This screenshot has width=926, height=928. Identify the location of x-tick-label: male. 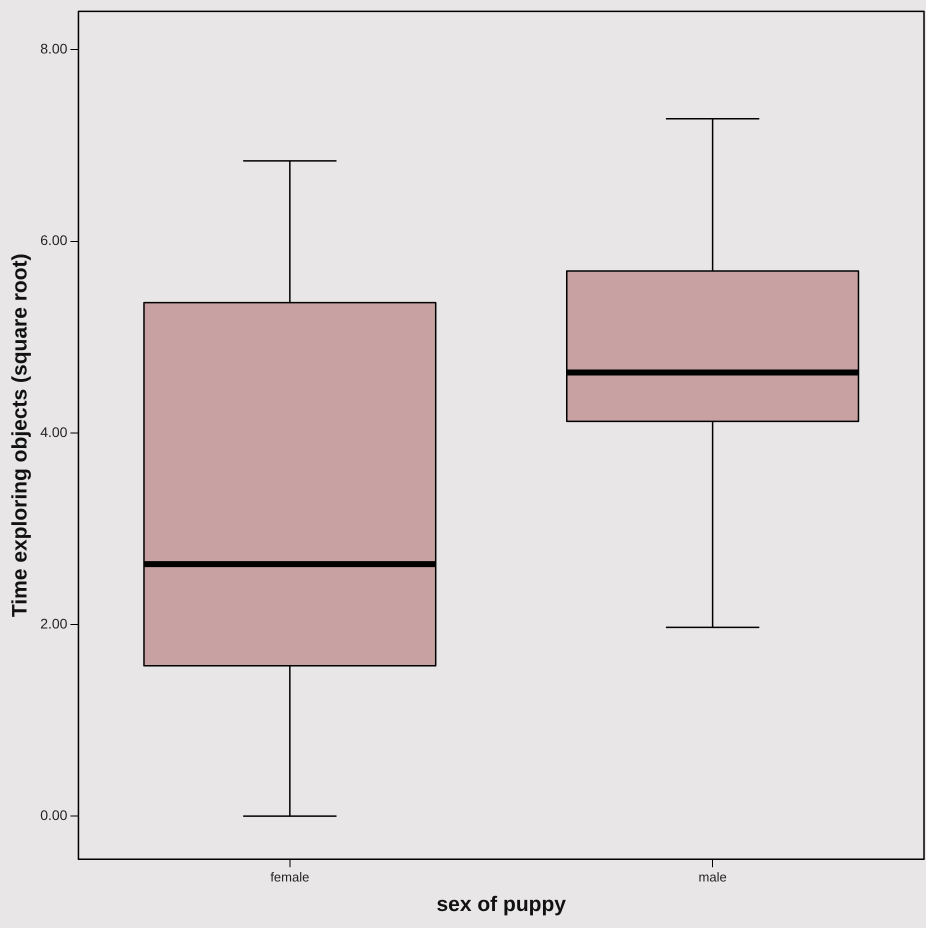
(712, 877).